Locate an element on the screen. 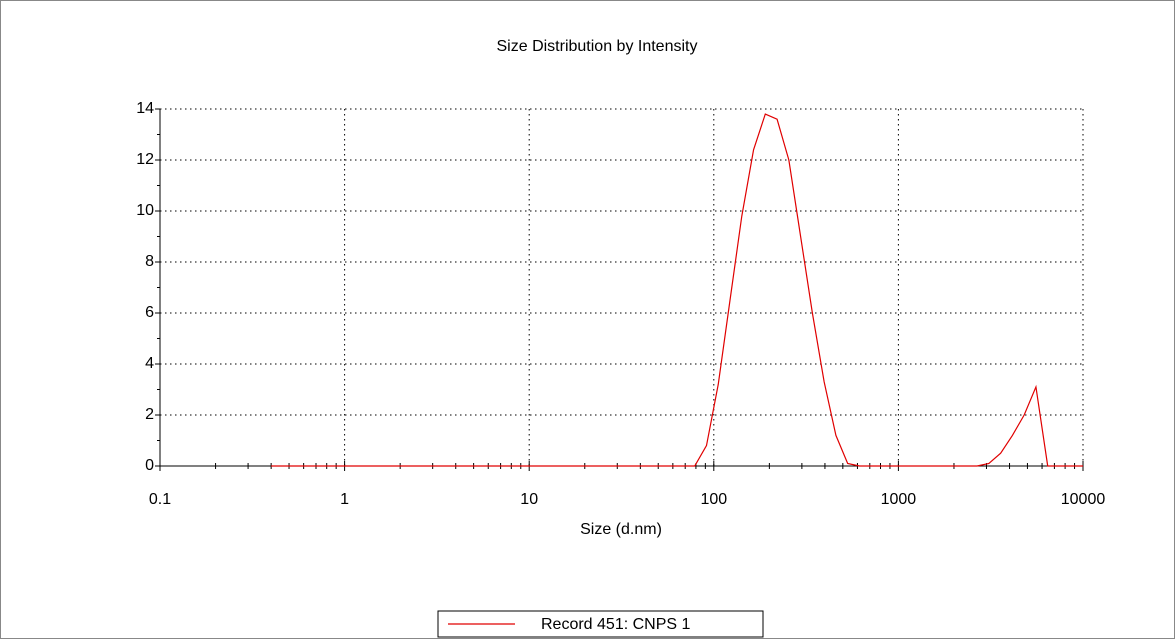 This screenshot has height=639, width=1175. x-tick-label: 100 is located at coordinates (713, 499).